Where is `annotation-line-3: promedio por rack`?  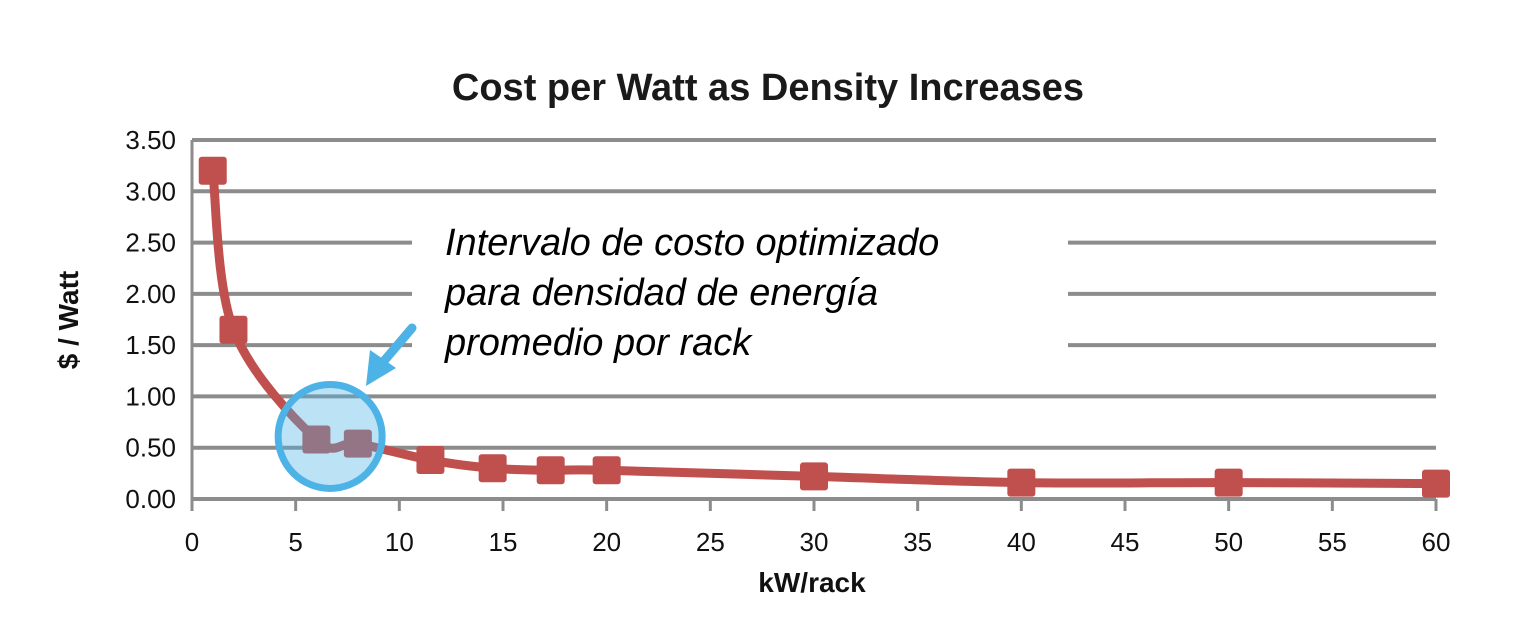
annotation-line-3: promedio por rack is located at coordinates (598, 343).